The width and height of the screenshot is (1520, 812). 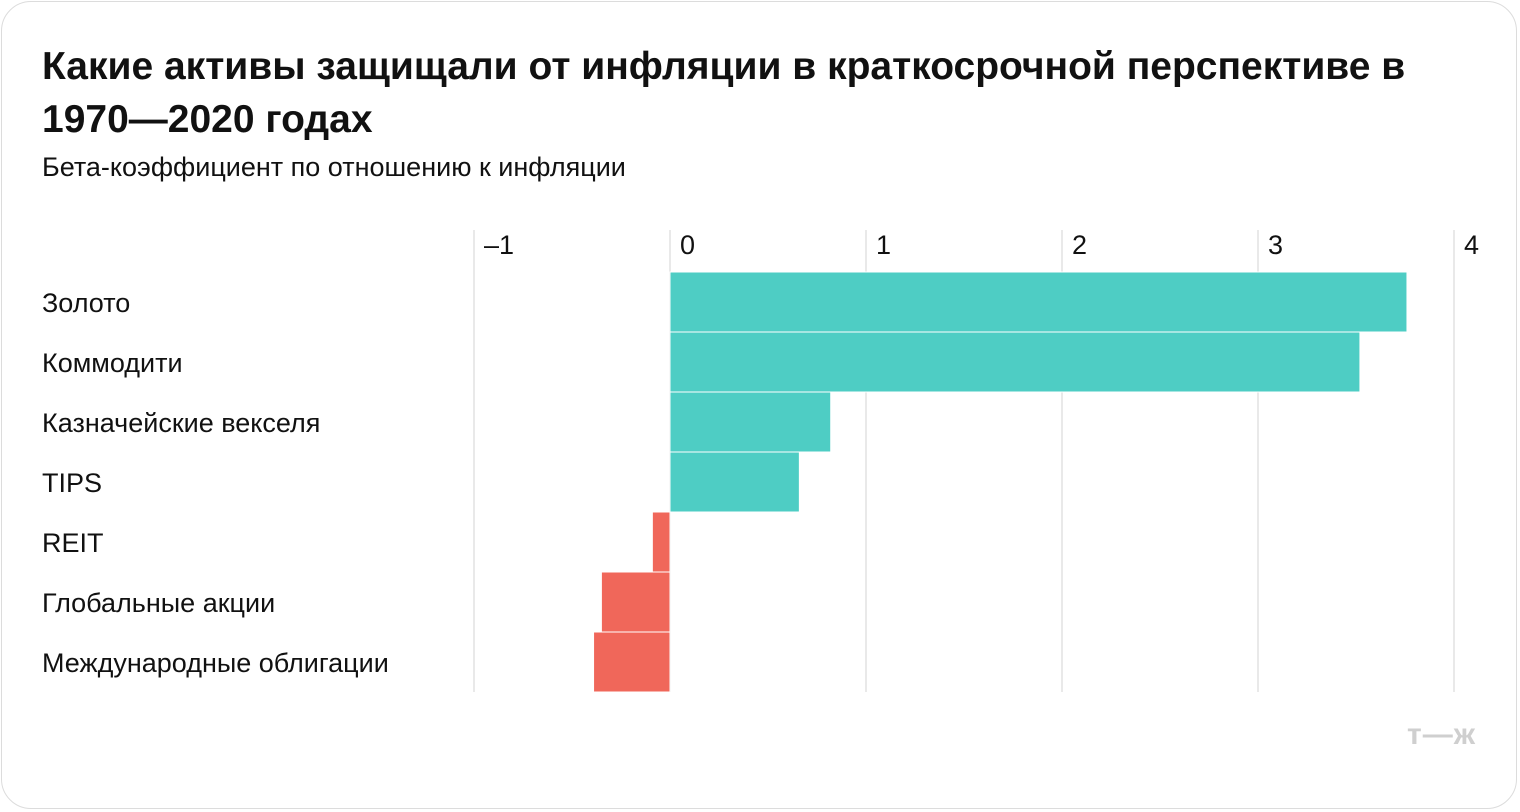 I want to click on category-label: Коммодити, so click(x=112, y=363).